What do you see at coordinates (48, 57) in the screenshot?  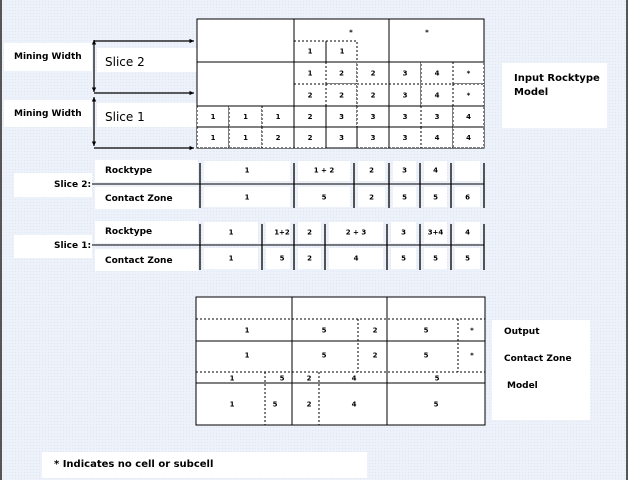 I see `mining-width-label-2: Mining Width` at bounding box center [48, 57].